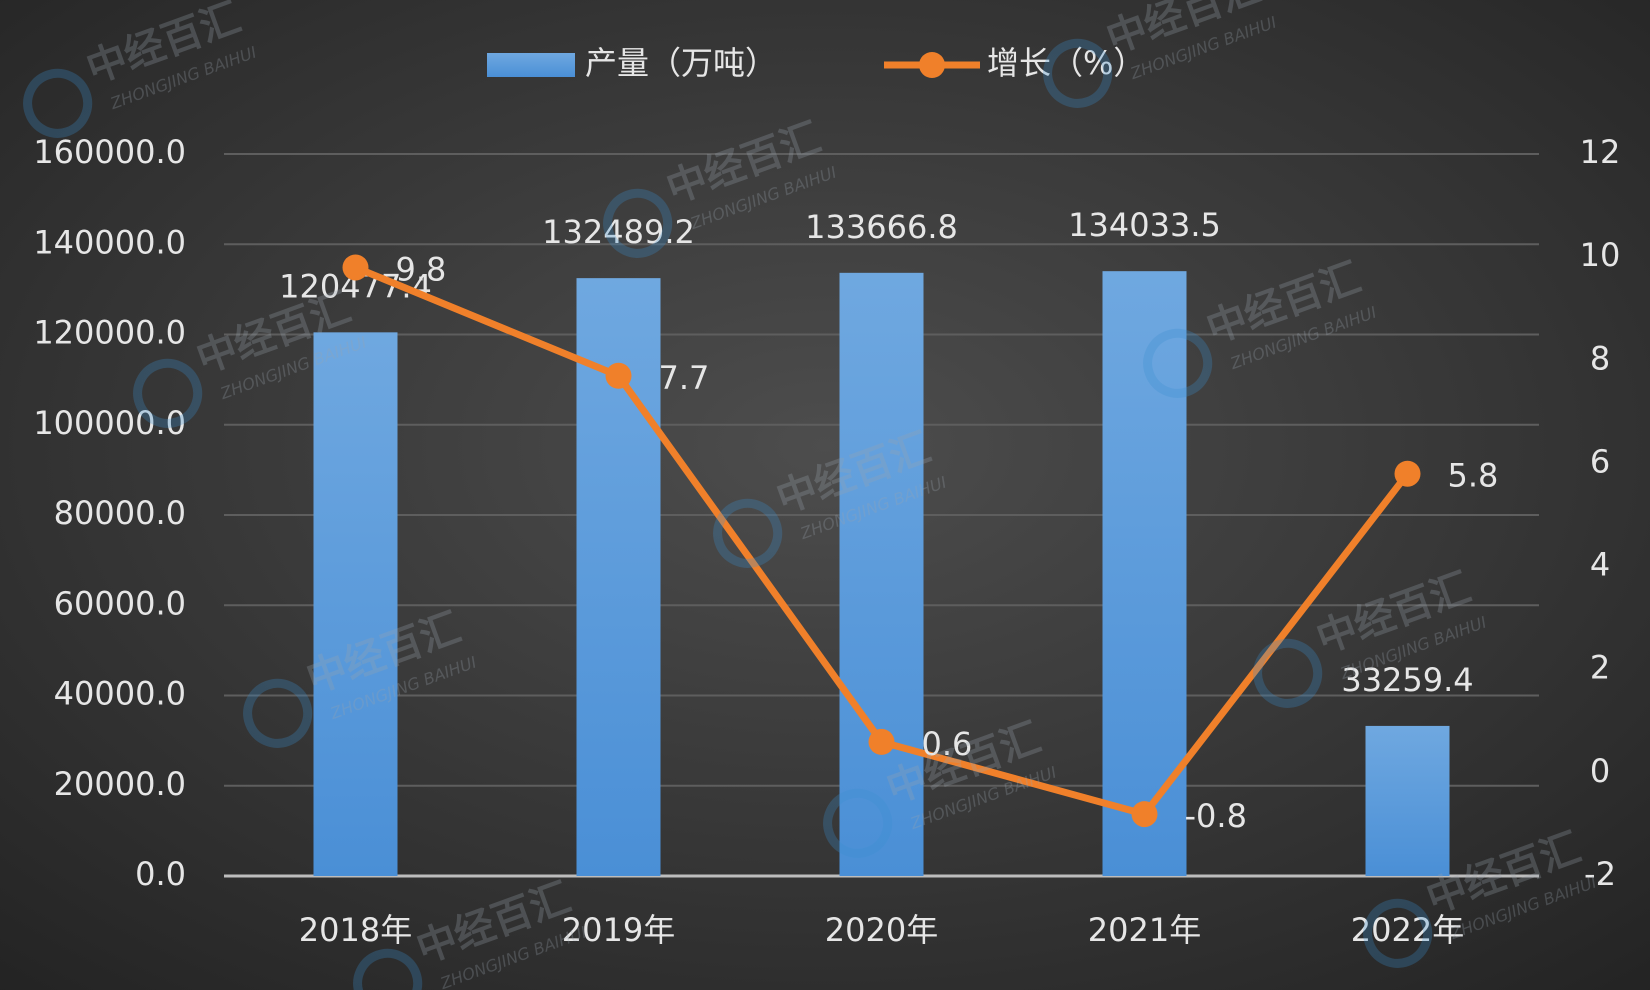  I want to click on bar-value-label: 133666.8, so click(881, 227).